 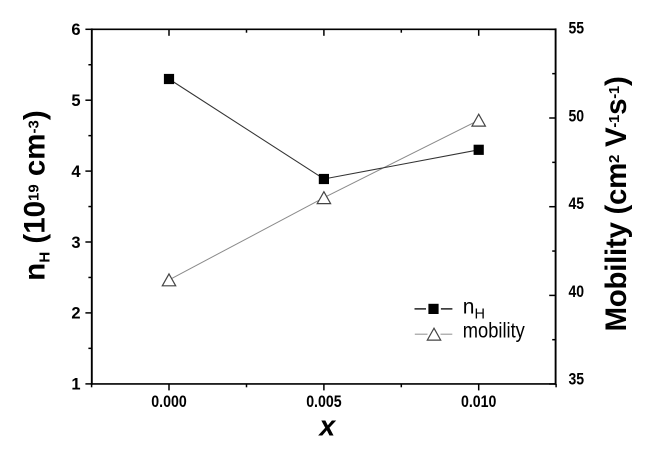 What do you see at coordinates (577, 292) in the screenshot?
I see `svg-text: 40` at bounding box center [577, 292].